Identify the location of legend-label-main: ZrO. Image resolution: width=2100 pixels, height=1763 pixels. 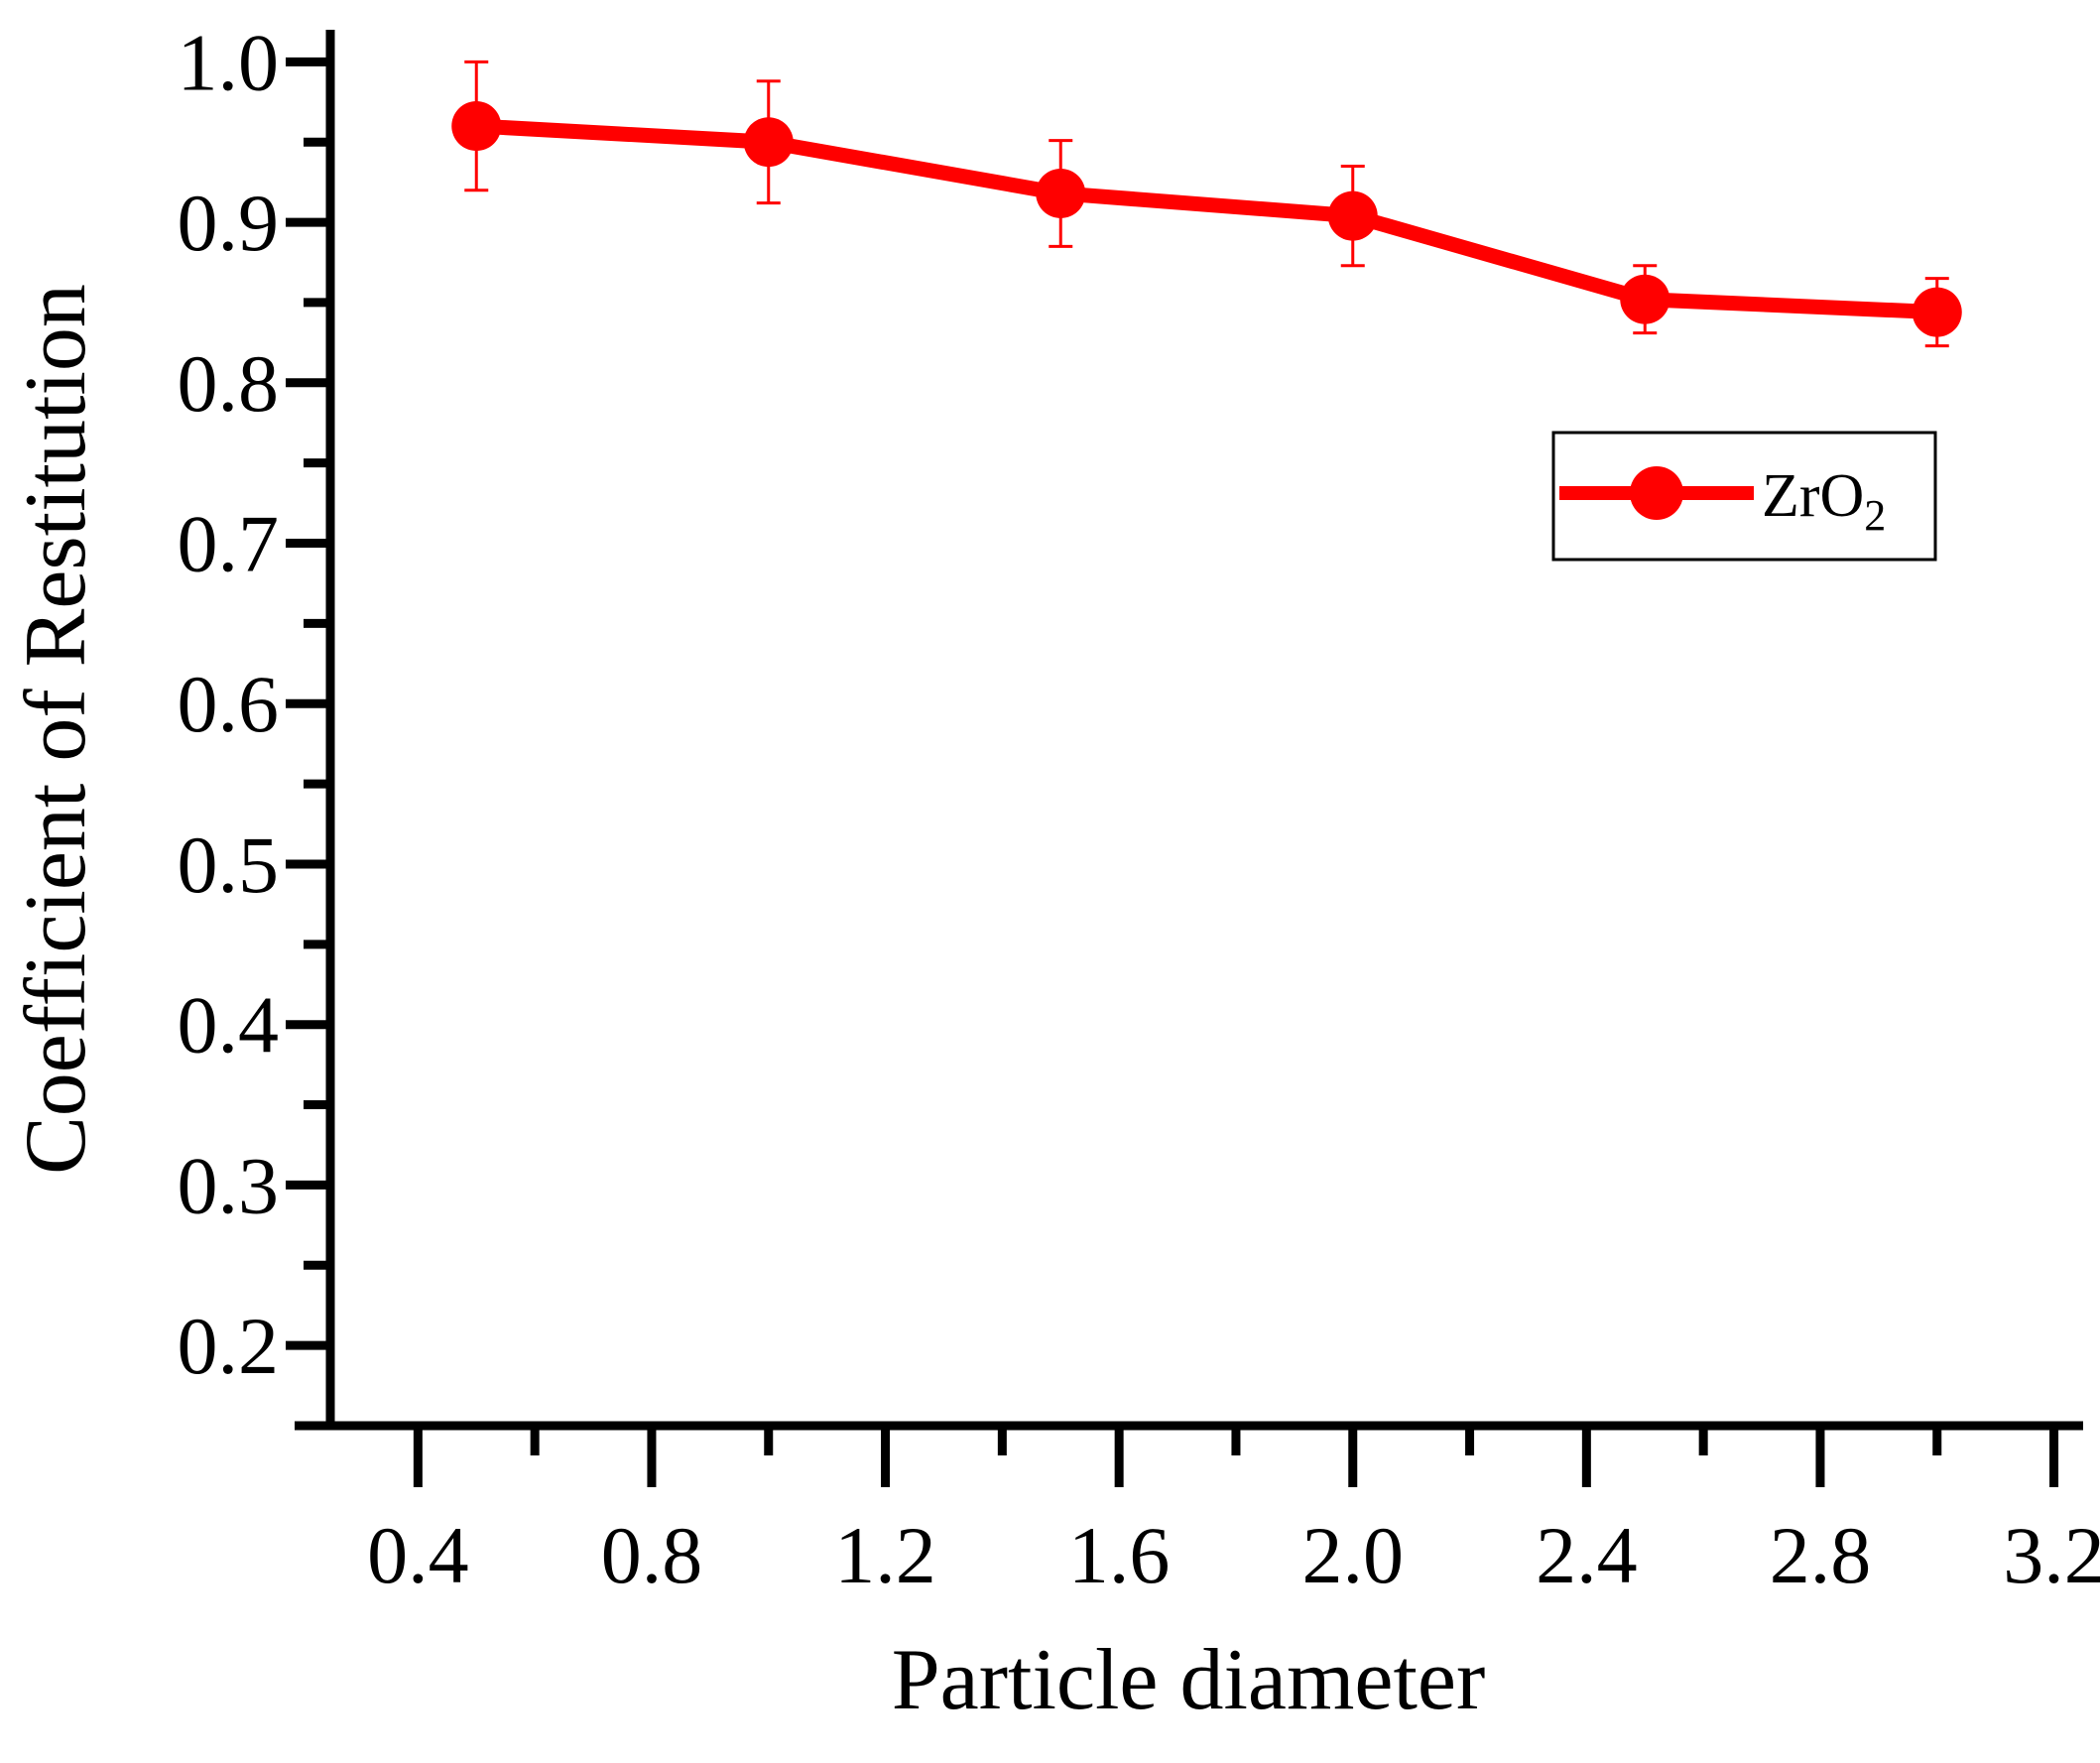
(1813, 496).